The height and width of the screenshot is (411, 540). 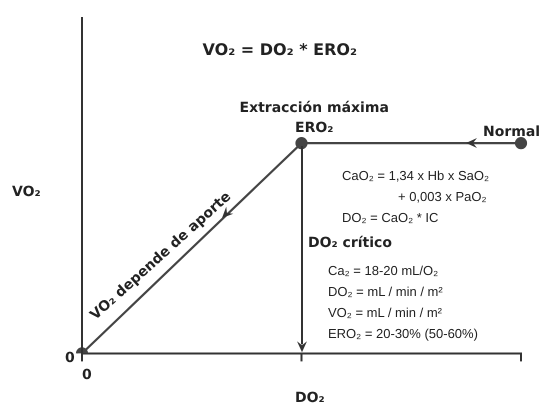 I want to click on annotation: DO₂ = mL / min / m², so click(x=385, y=291).